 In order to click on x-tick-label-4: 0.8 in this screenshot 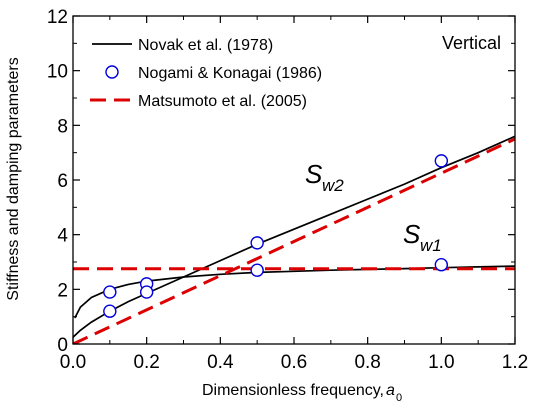, I will do `click(367, 362)`.